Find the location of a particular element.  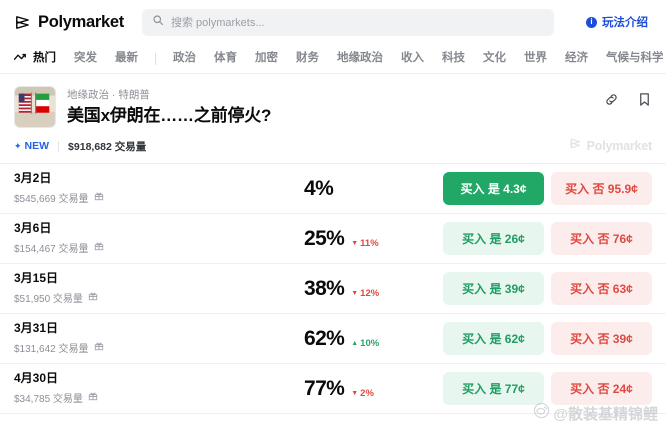

buy-yes-button: 买入 是 62¢ is located at coordinates (493, 338).